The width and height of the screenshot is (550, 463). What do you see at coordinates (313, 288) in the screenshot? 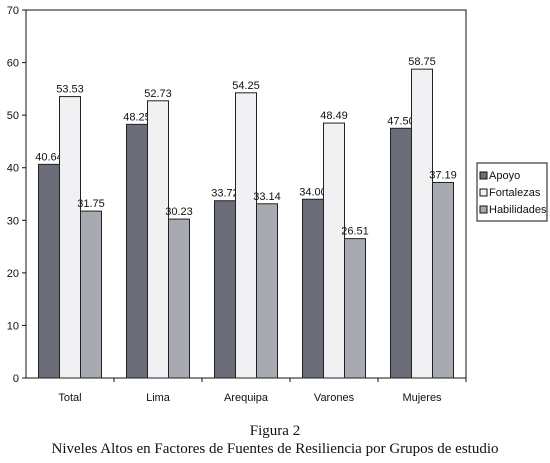
I see `bar-apoyo-varones` at bounding box center [313, 288].